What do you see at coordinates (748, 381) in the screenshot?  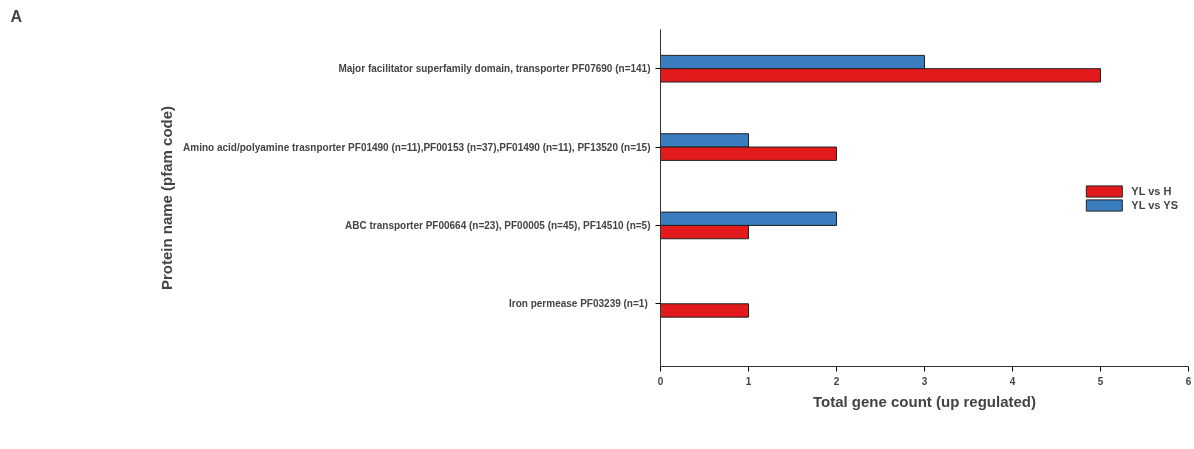 I see `x-tick-label: 1` at bounding box center [748, 381].